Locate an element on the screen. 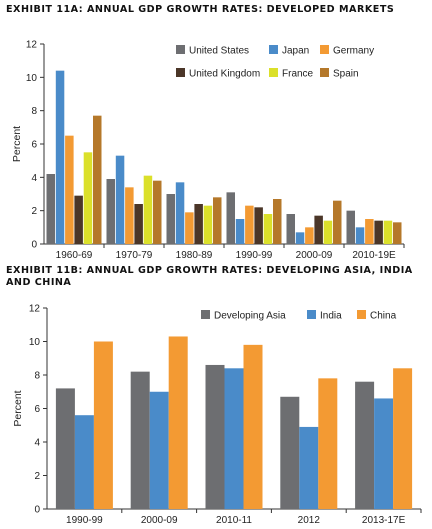 Image resolution: width=432 pixels, height=529 pixels. x-tick-label: 2012 is located at coordinates (309, 520).